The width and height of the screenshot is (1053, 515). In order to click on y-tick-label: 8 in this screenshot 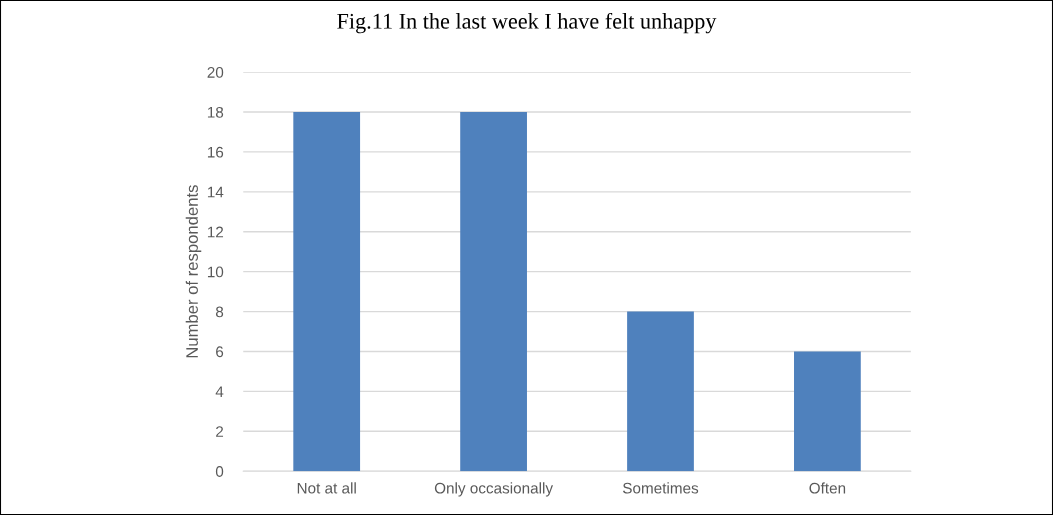, I will do `click(219, 312)`.